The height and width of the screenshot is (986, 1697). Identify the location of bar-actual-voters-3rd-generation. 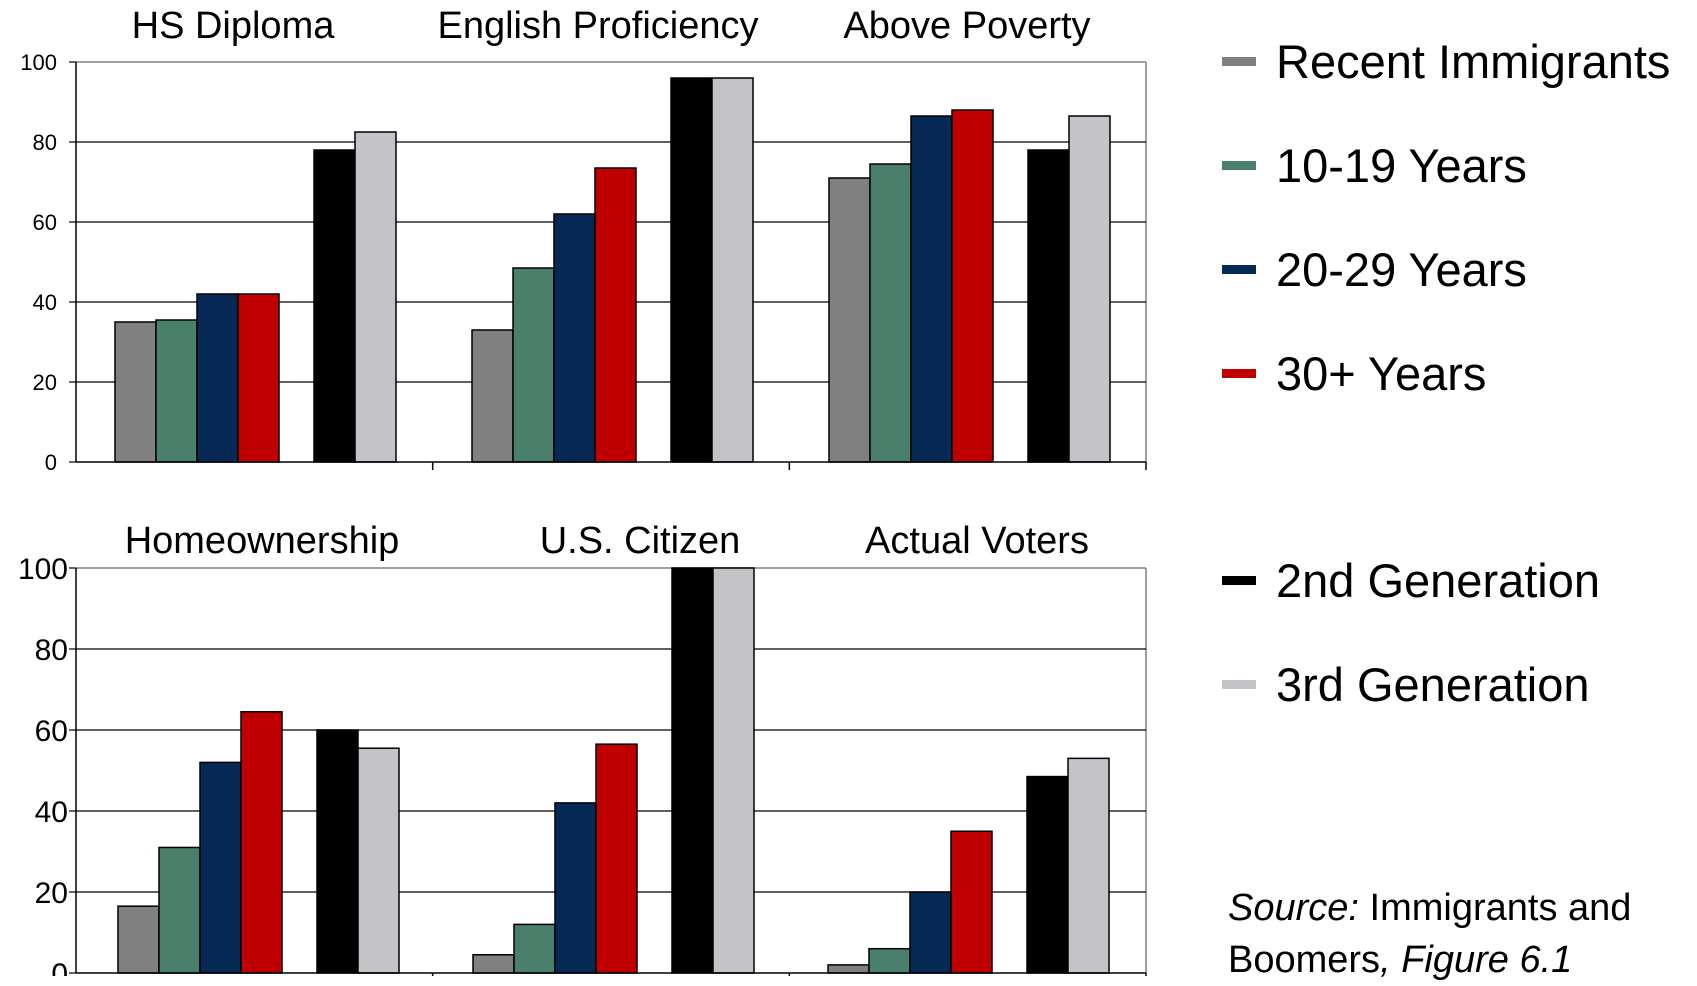
(1088, 865).